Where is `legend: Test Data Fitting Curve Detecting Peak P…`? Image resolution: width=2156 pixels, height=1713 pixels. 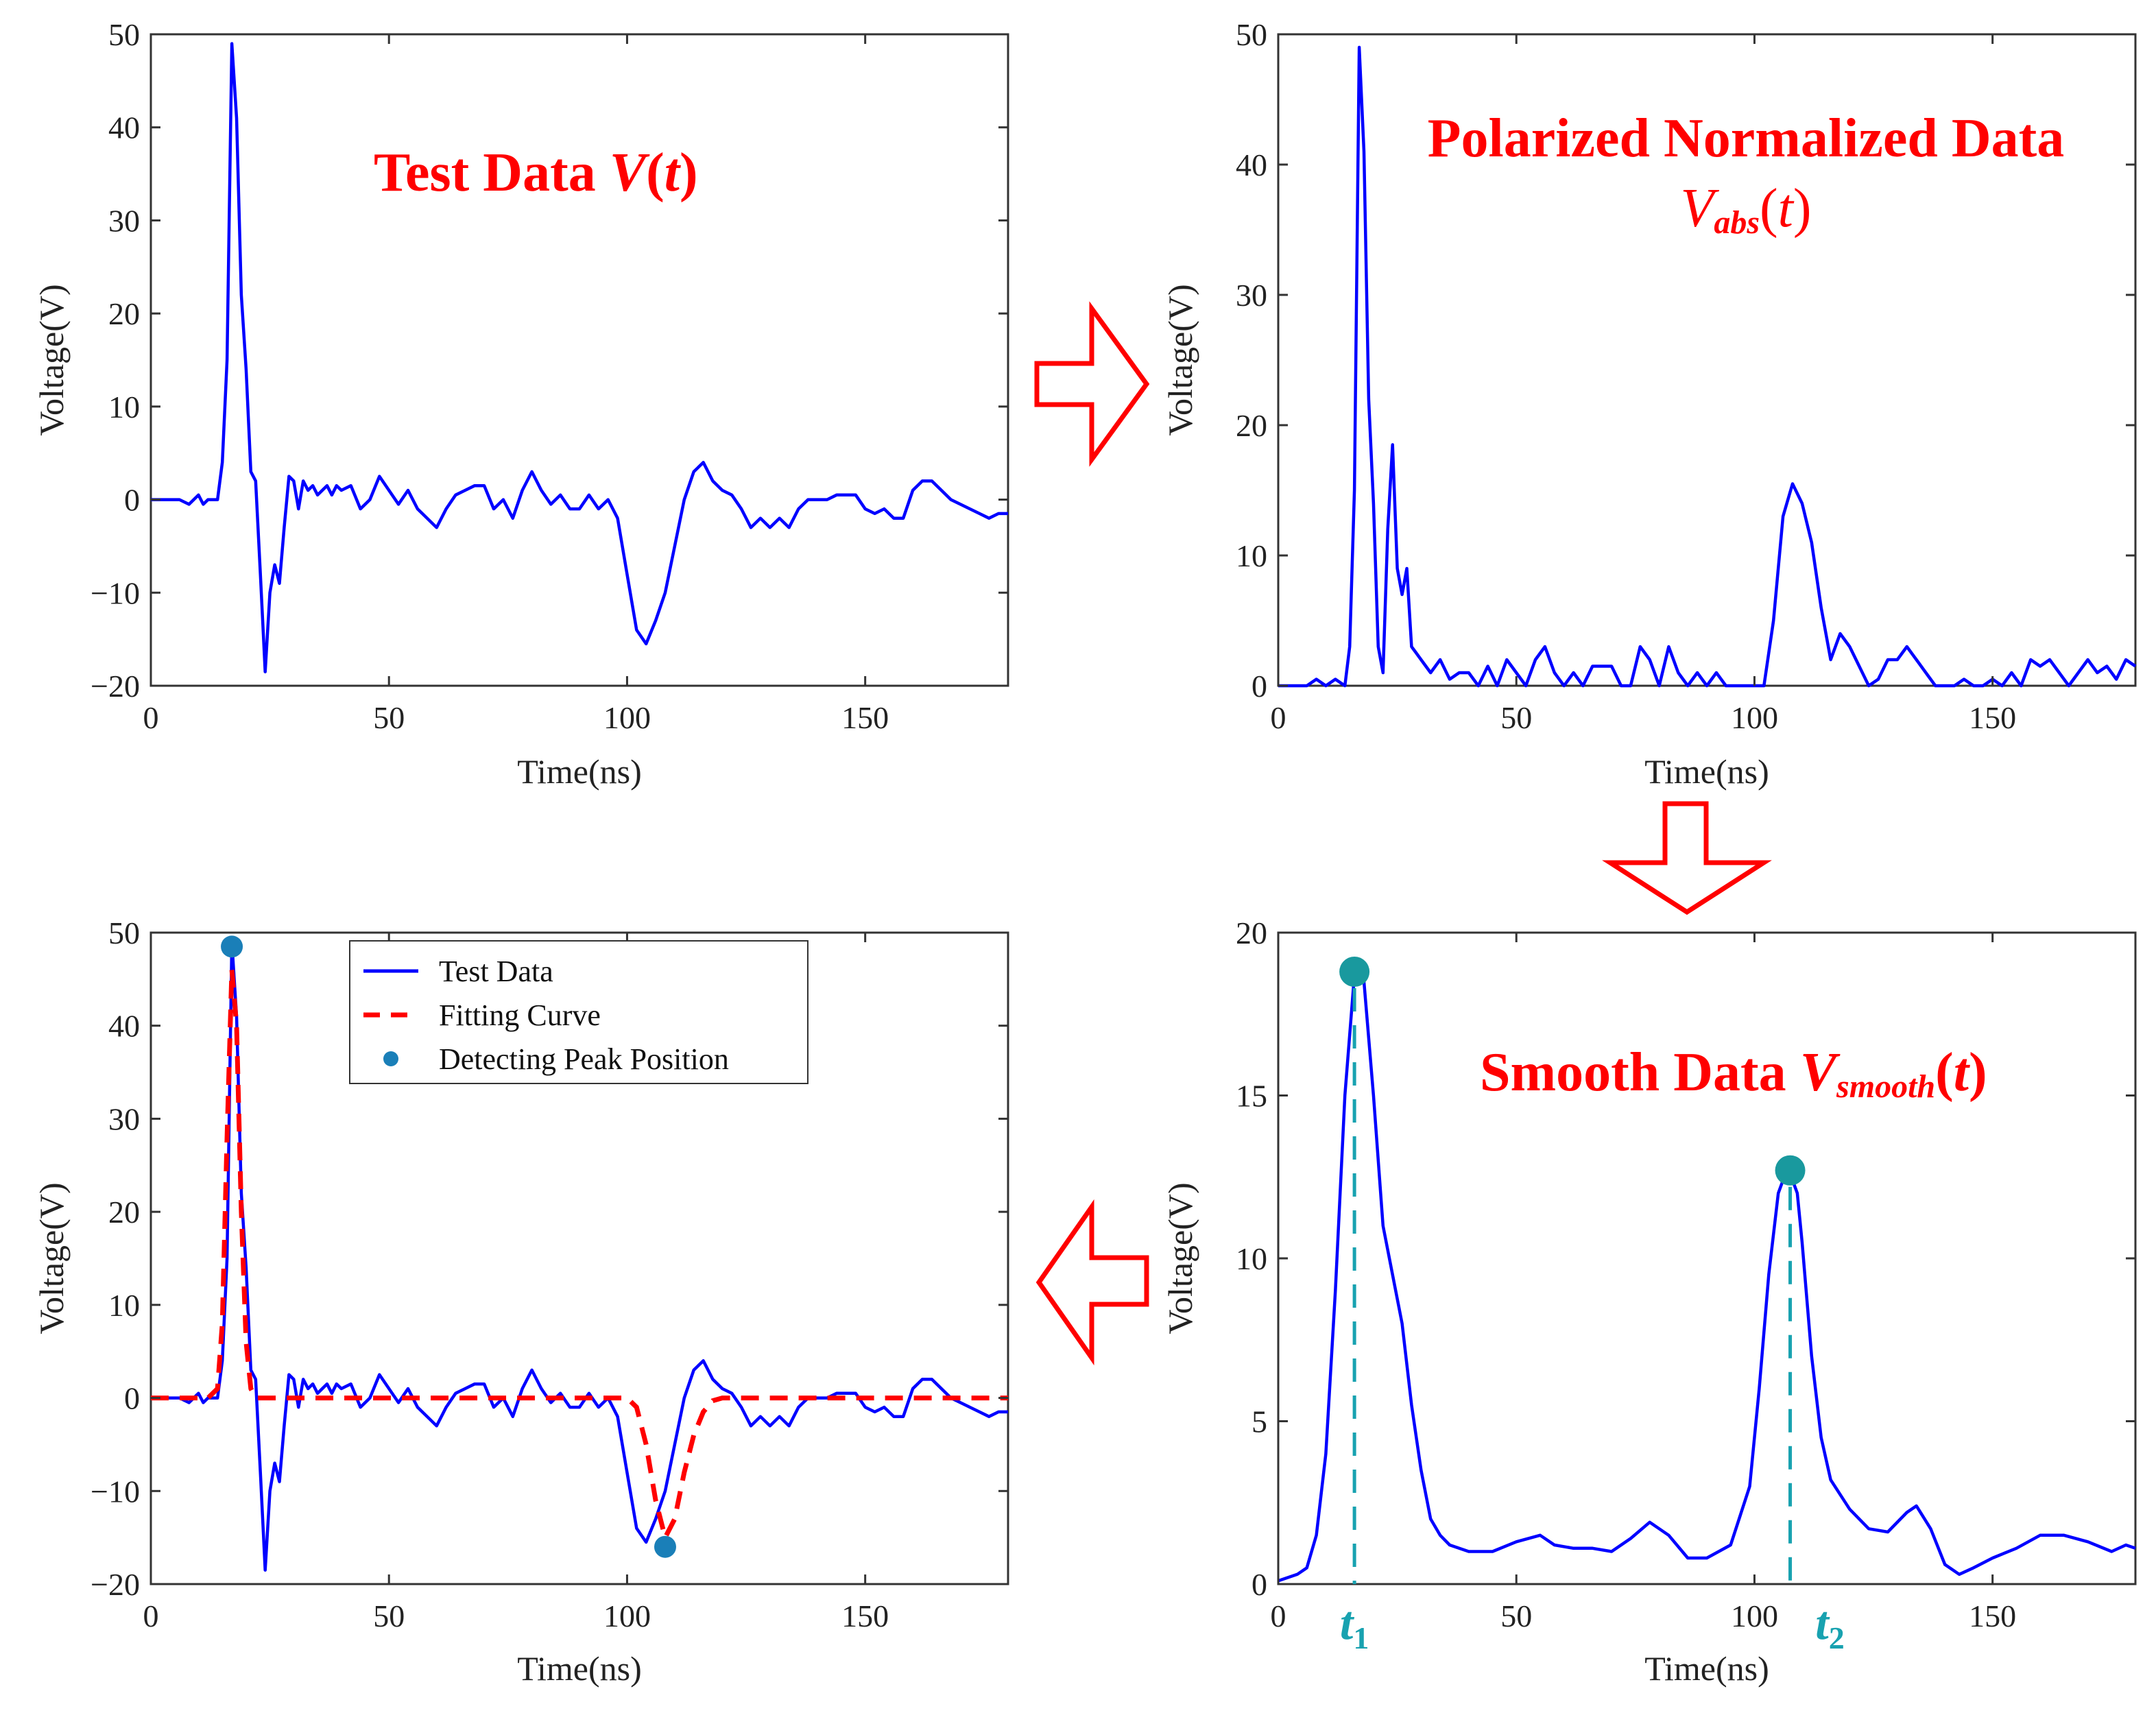
legend: Test Data Fitting Curve Detecting Peak P… is located at coordinates (579, 1012).